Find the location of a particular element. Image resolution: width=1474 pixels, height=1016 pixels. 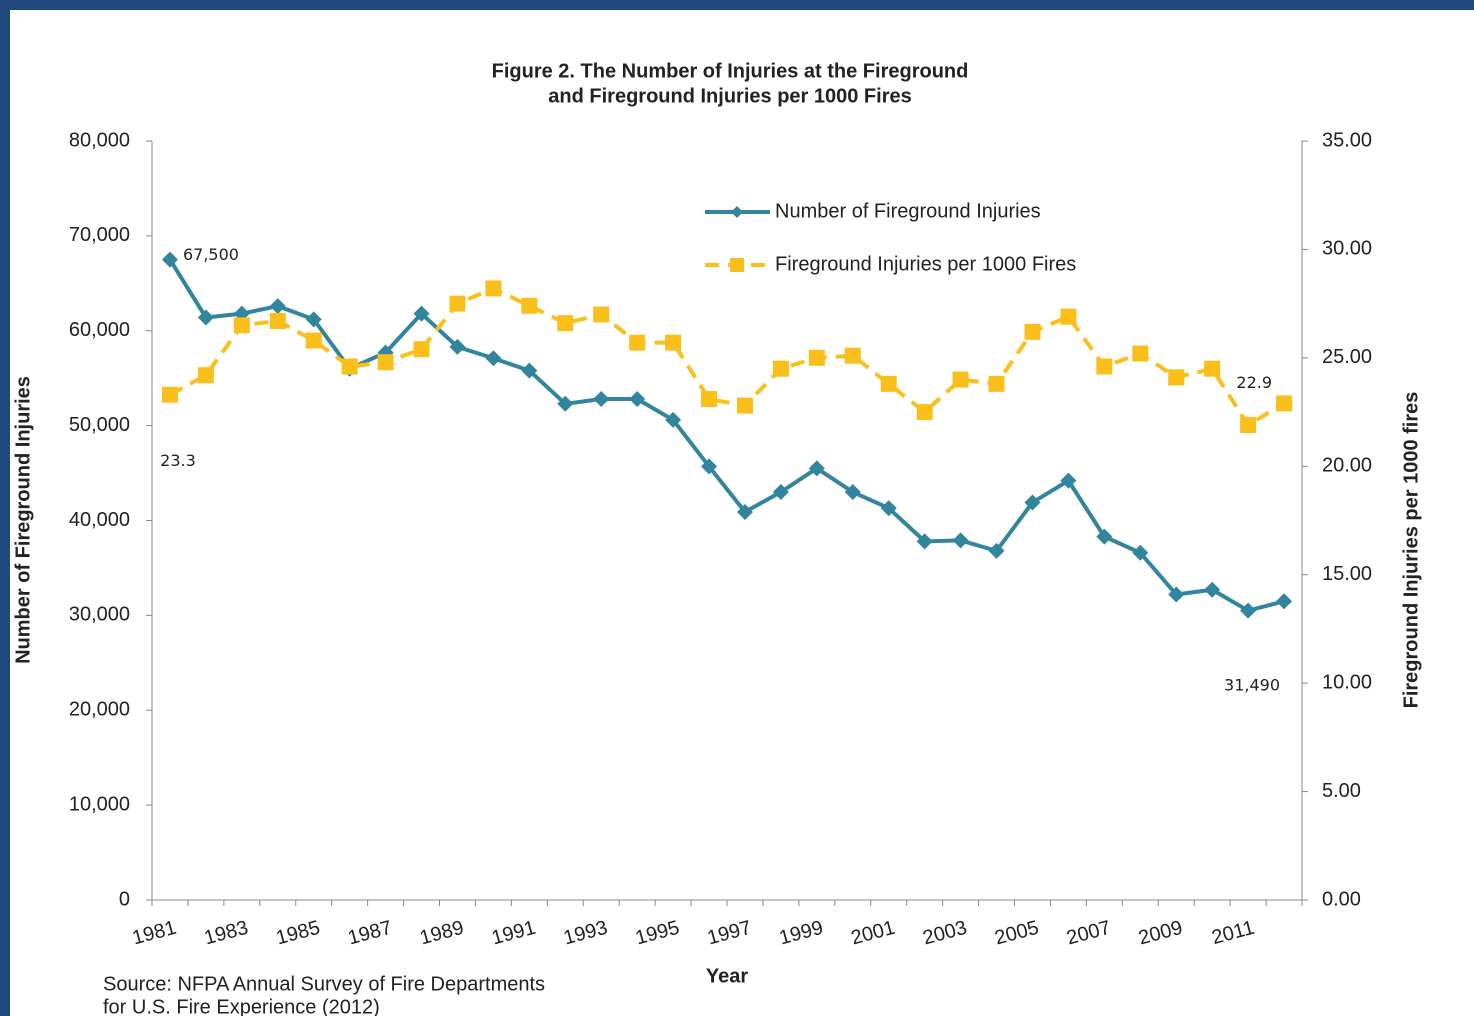

y-tick-label: 10,000 is located at coordinates (99, 804).